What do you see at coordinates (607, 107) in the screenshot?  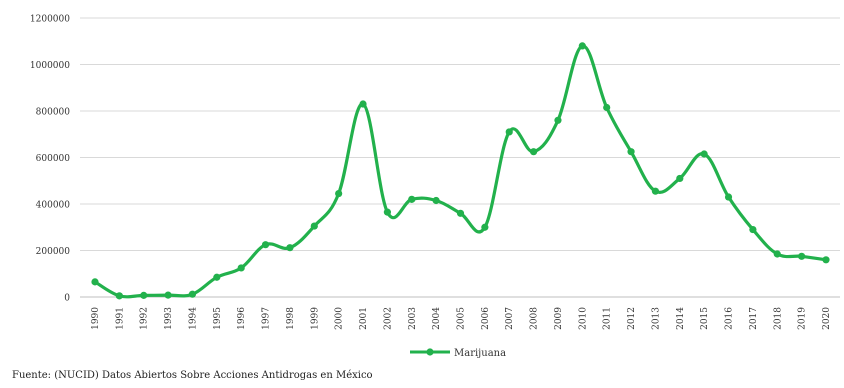 I see `data-point-2011` at bounding box center [607, 107].